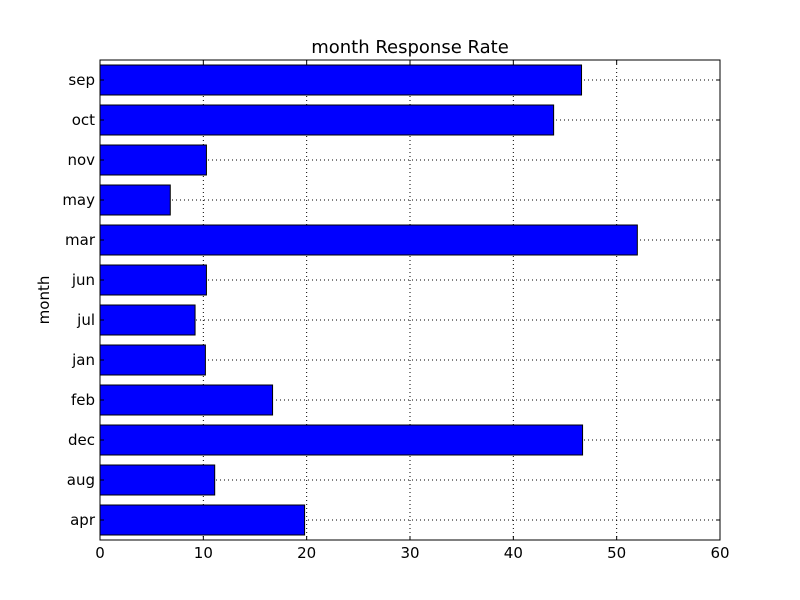 The width and height of the screenshot is (800, 600). I want to click on y-tick-label: apr, so click(83, 520).